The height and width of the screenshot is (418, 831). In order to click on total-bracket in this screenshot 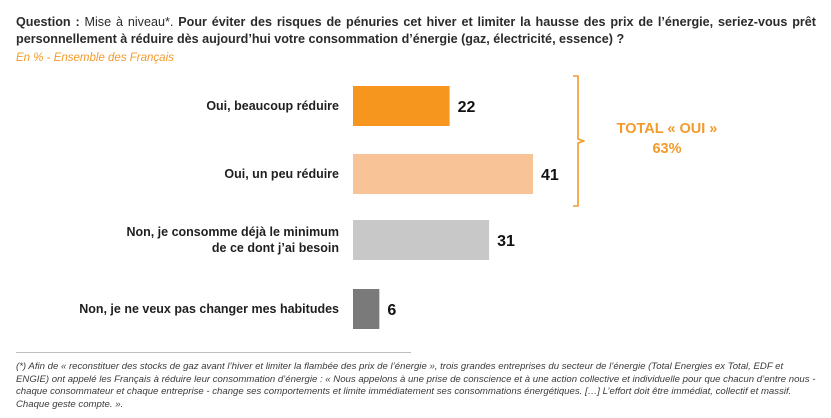, I will do `click(579, 141)`.